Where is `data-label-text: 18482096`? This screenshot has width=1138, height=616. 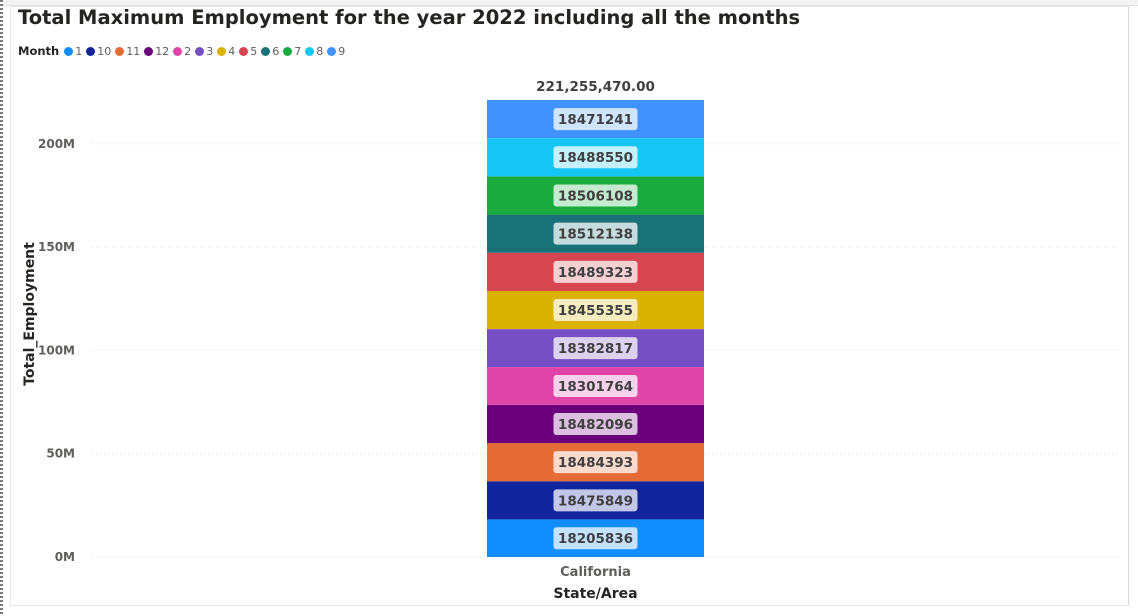
data-label-text: 18482096 is located at coordinates (595, 425).